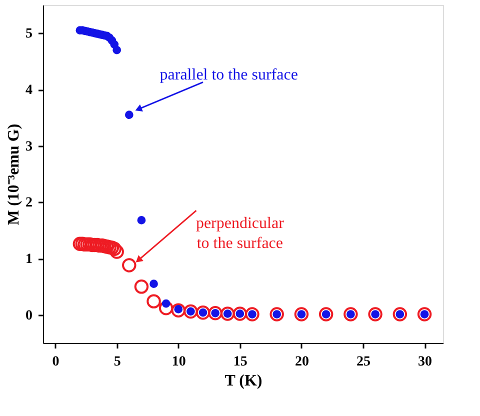 This screenshot has height=416, width=480. What do you see at coordinates (29, 90) in the screenshot?
I see `y-tick-label: 4` at bounding box center [29, 90].